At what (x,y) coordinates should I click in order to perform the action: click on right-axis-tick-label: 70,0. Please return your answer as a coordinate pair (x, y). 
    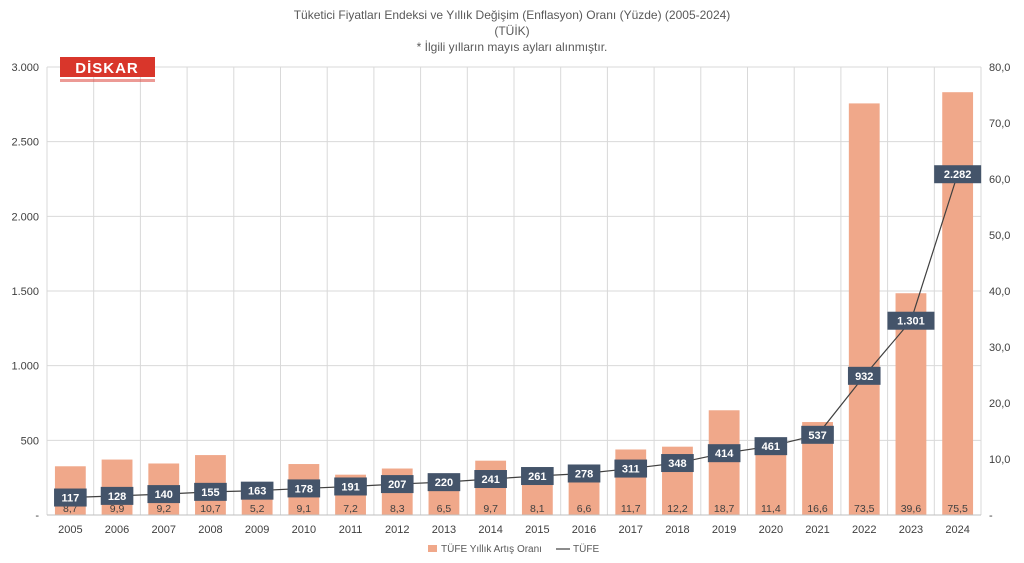
    Looking at the image, I should click on (999, 124).